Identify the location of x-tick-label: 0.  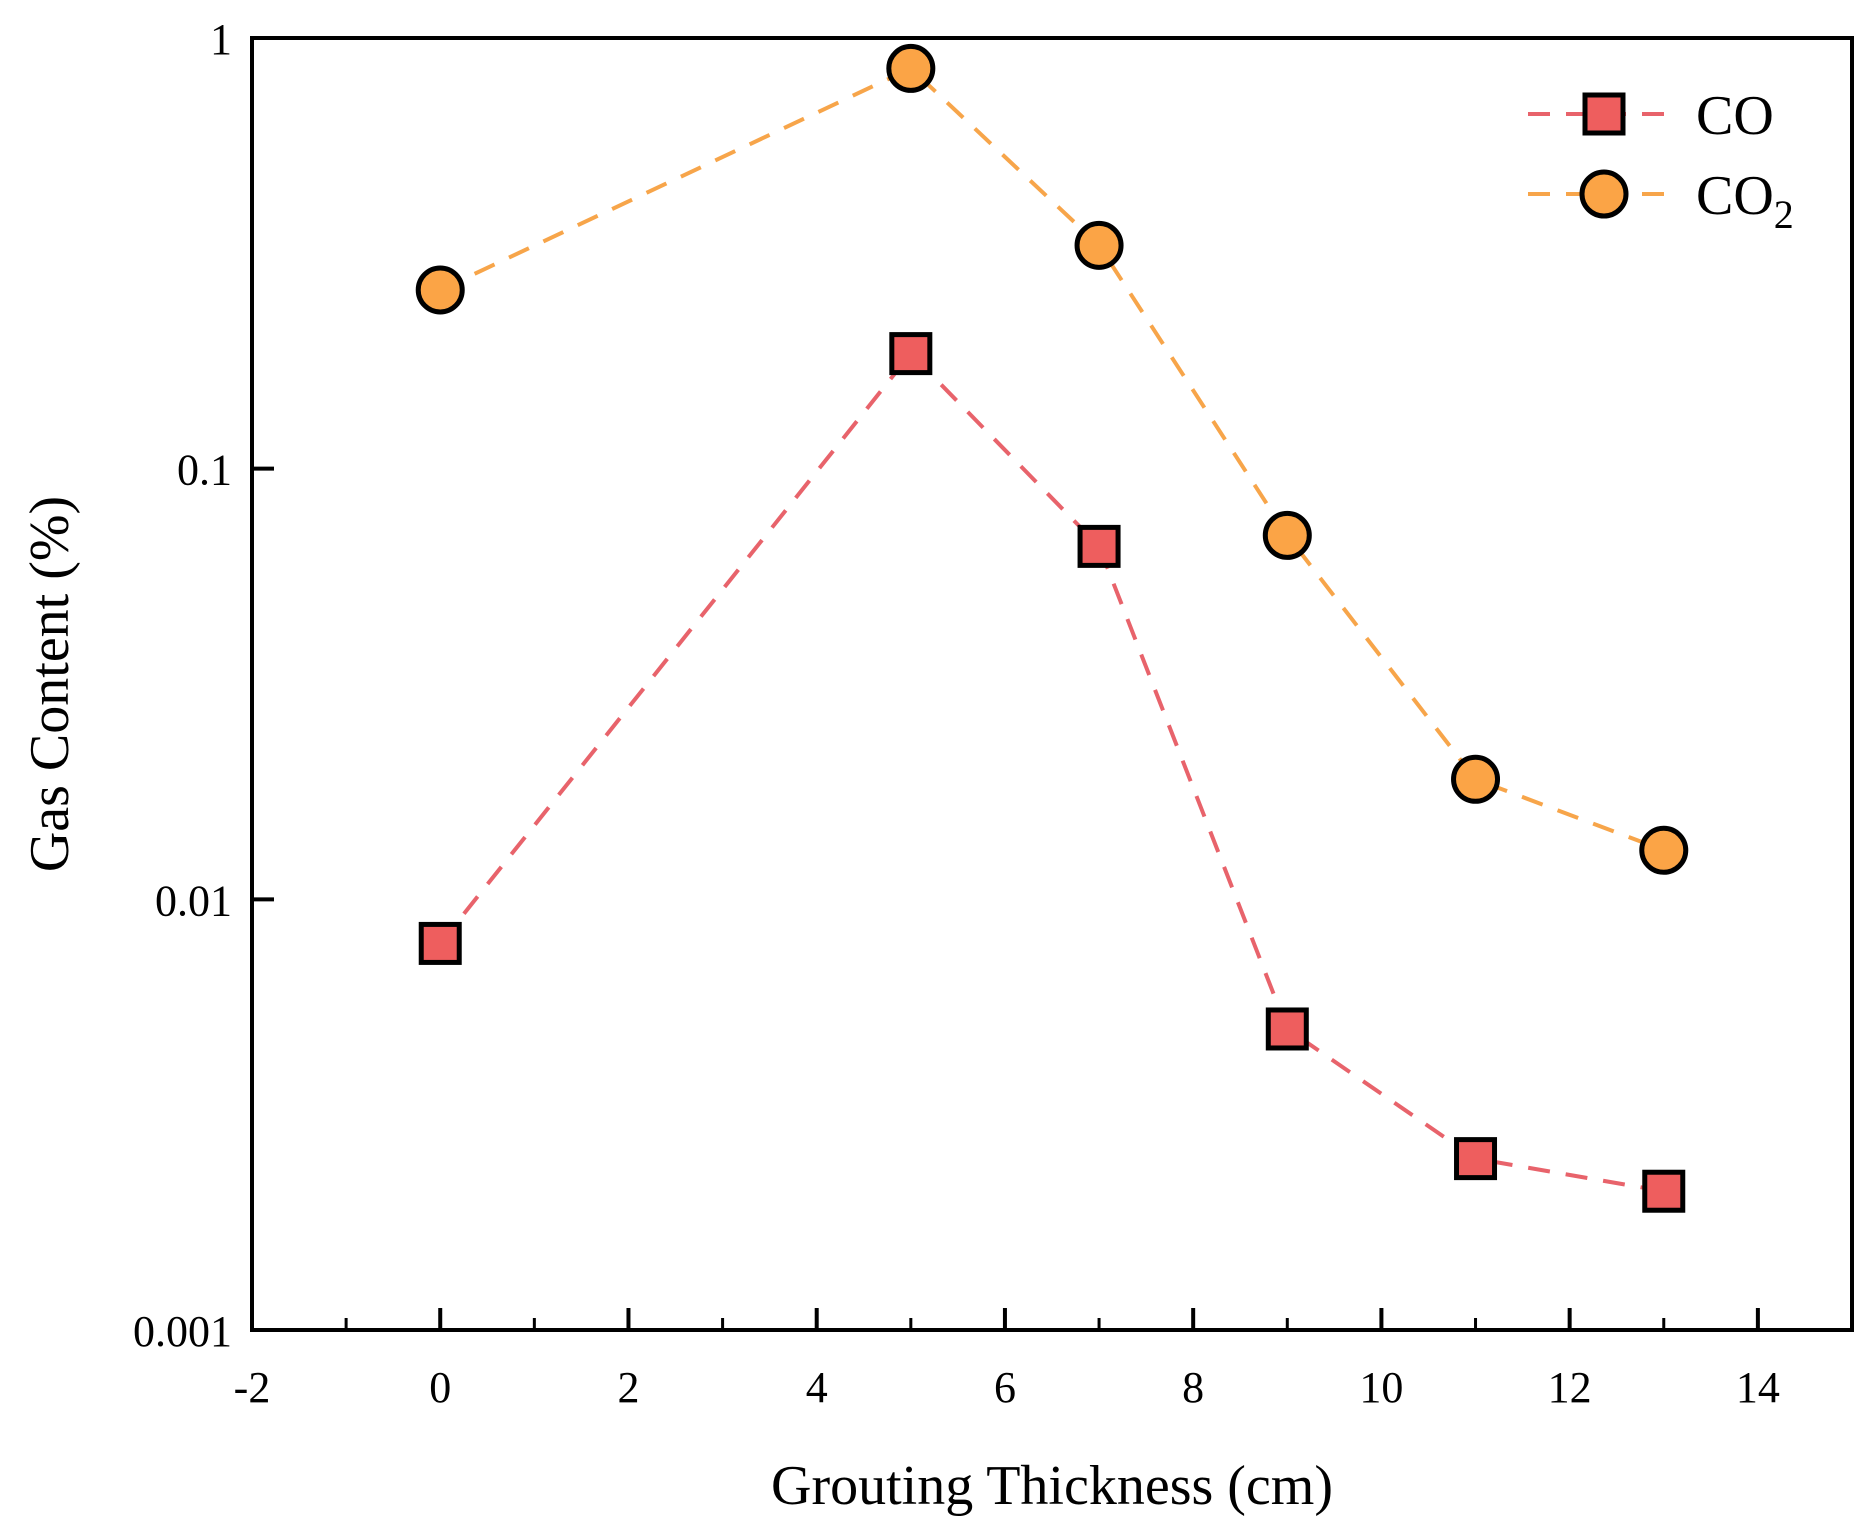
(440, 1387).